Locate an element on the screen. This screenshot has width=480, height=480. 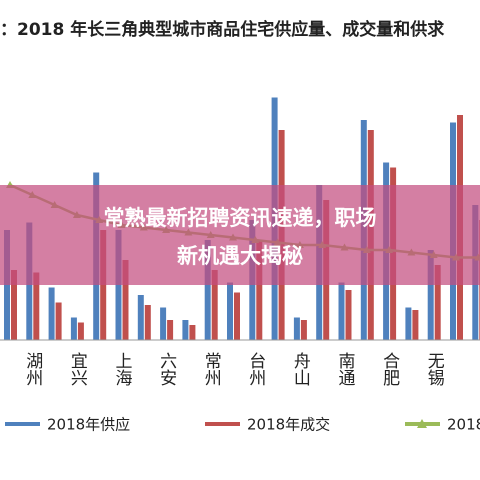
x-tick-label: 常州 is located at coordinates (211, 369).